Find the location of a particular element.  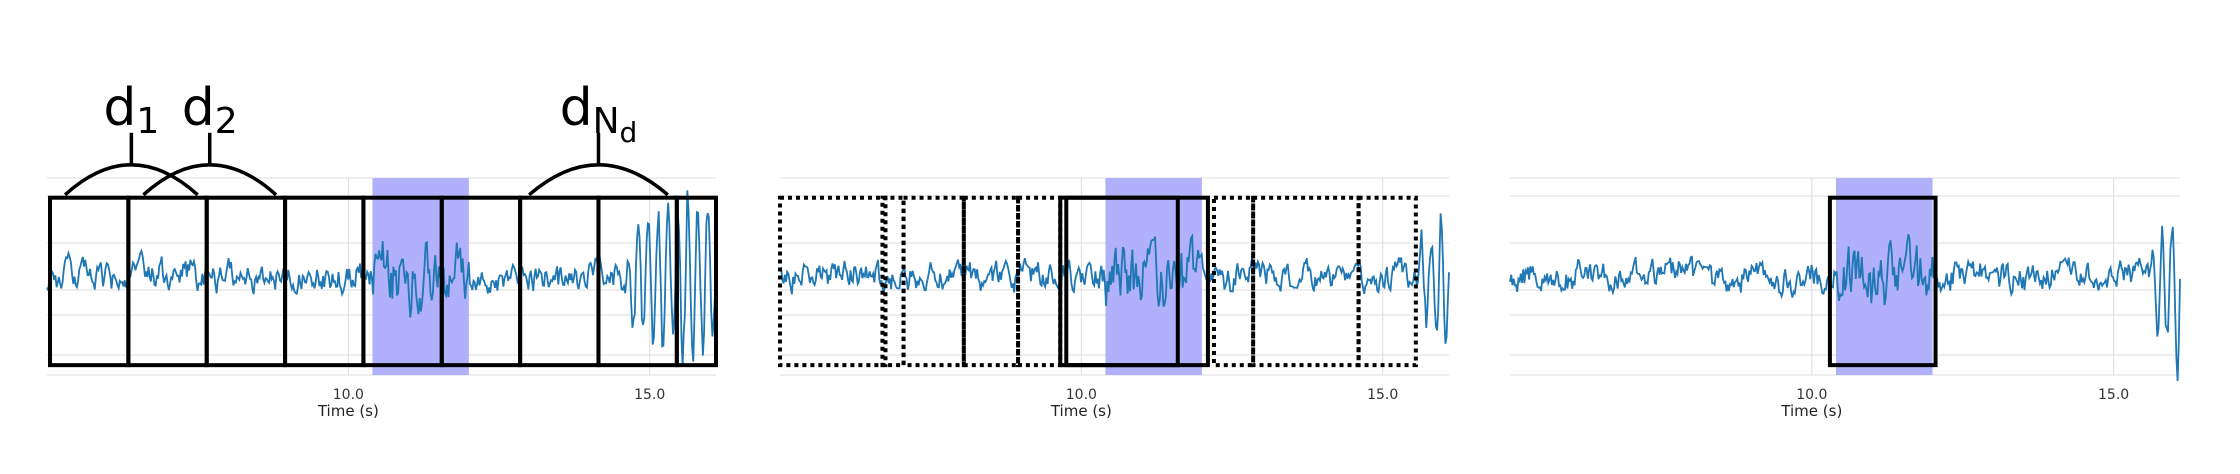

panel-middle-tick-label-15: 15.0 is located at coordinates (1382, 395).